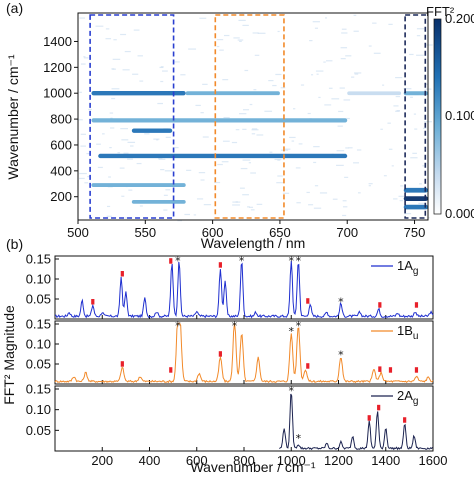 This screenshot has width=474, height=480. I want to click on y-tick-label: 1000, so click(57, 93).